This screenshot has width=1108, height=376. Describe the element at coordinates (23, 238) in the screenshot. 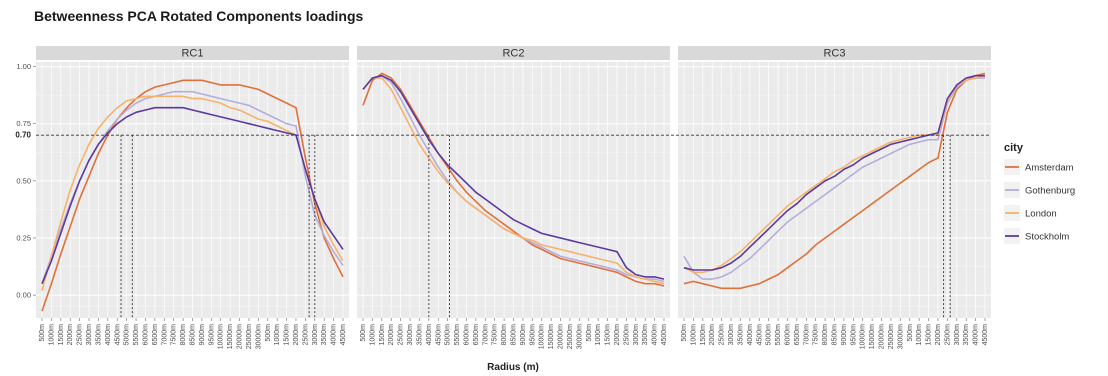

I see `y-tick-label: 0.25` at that location.